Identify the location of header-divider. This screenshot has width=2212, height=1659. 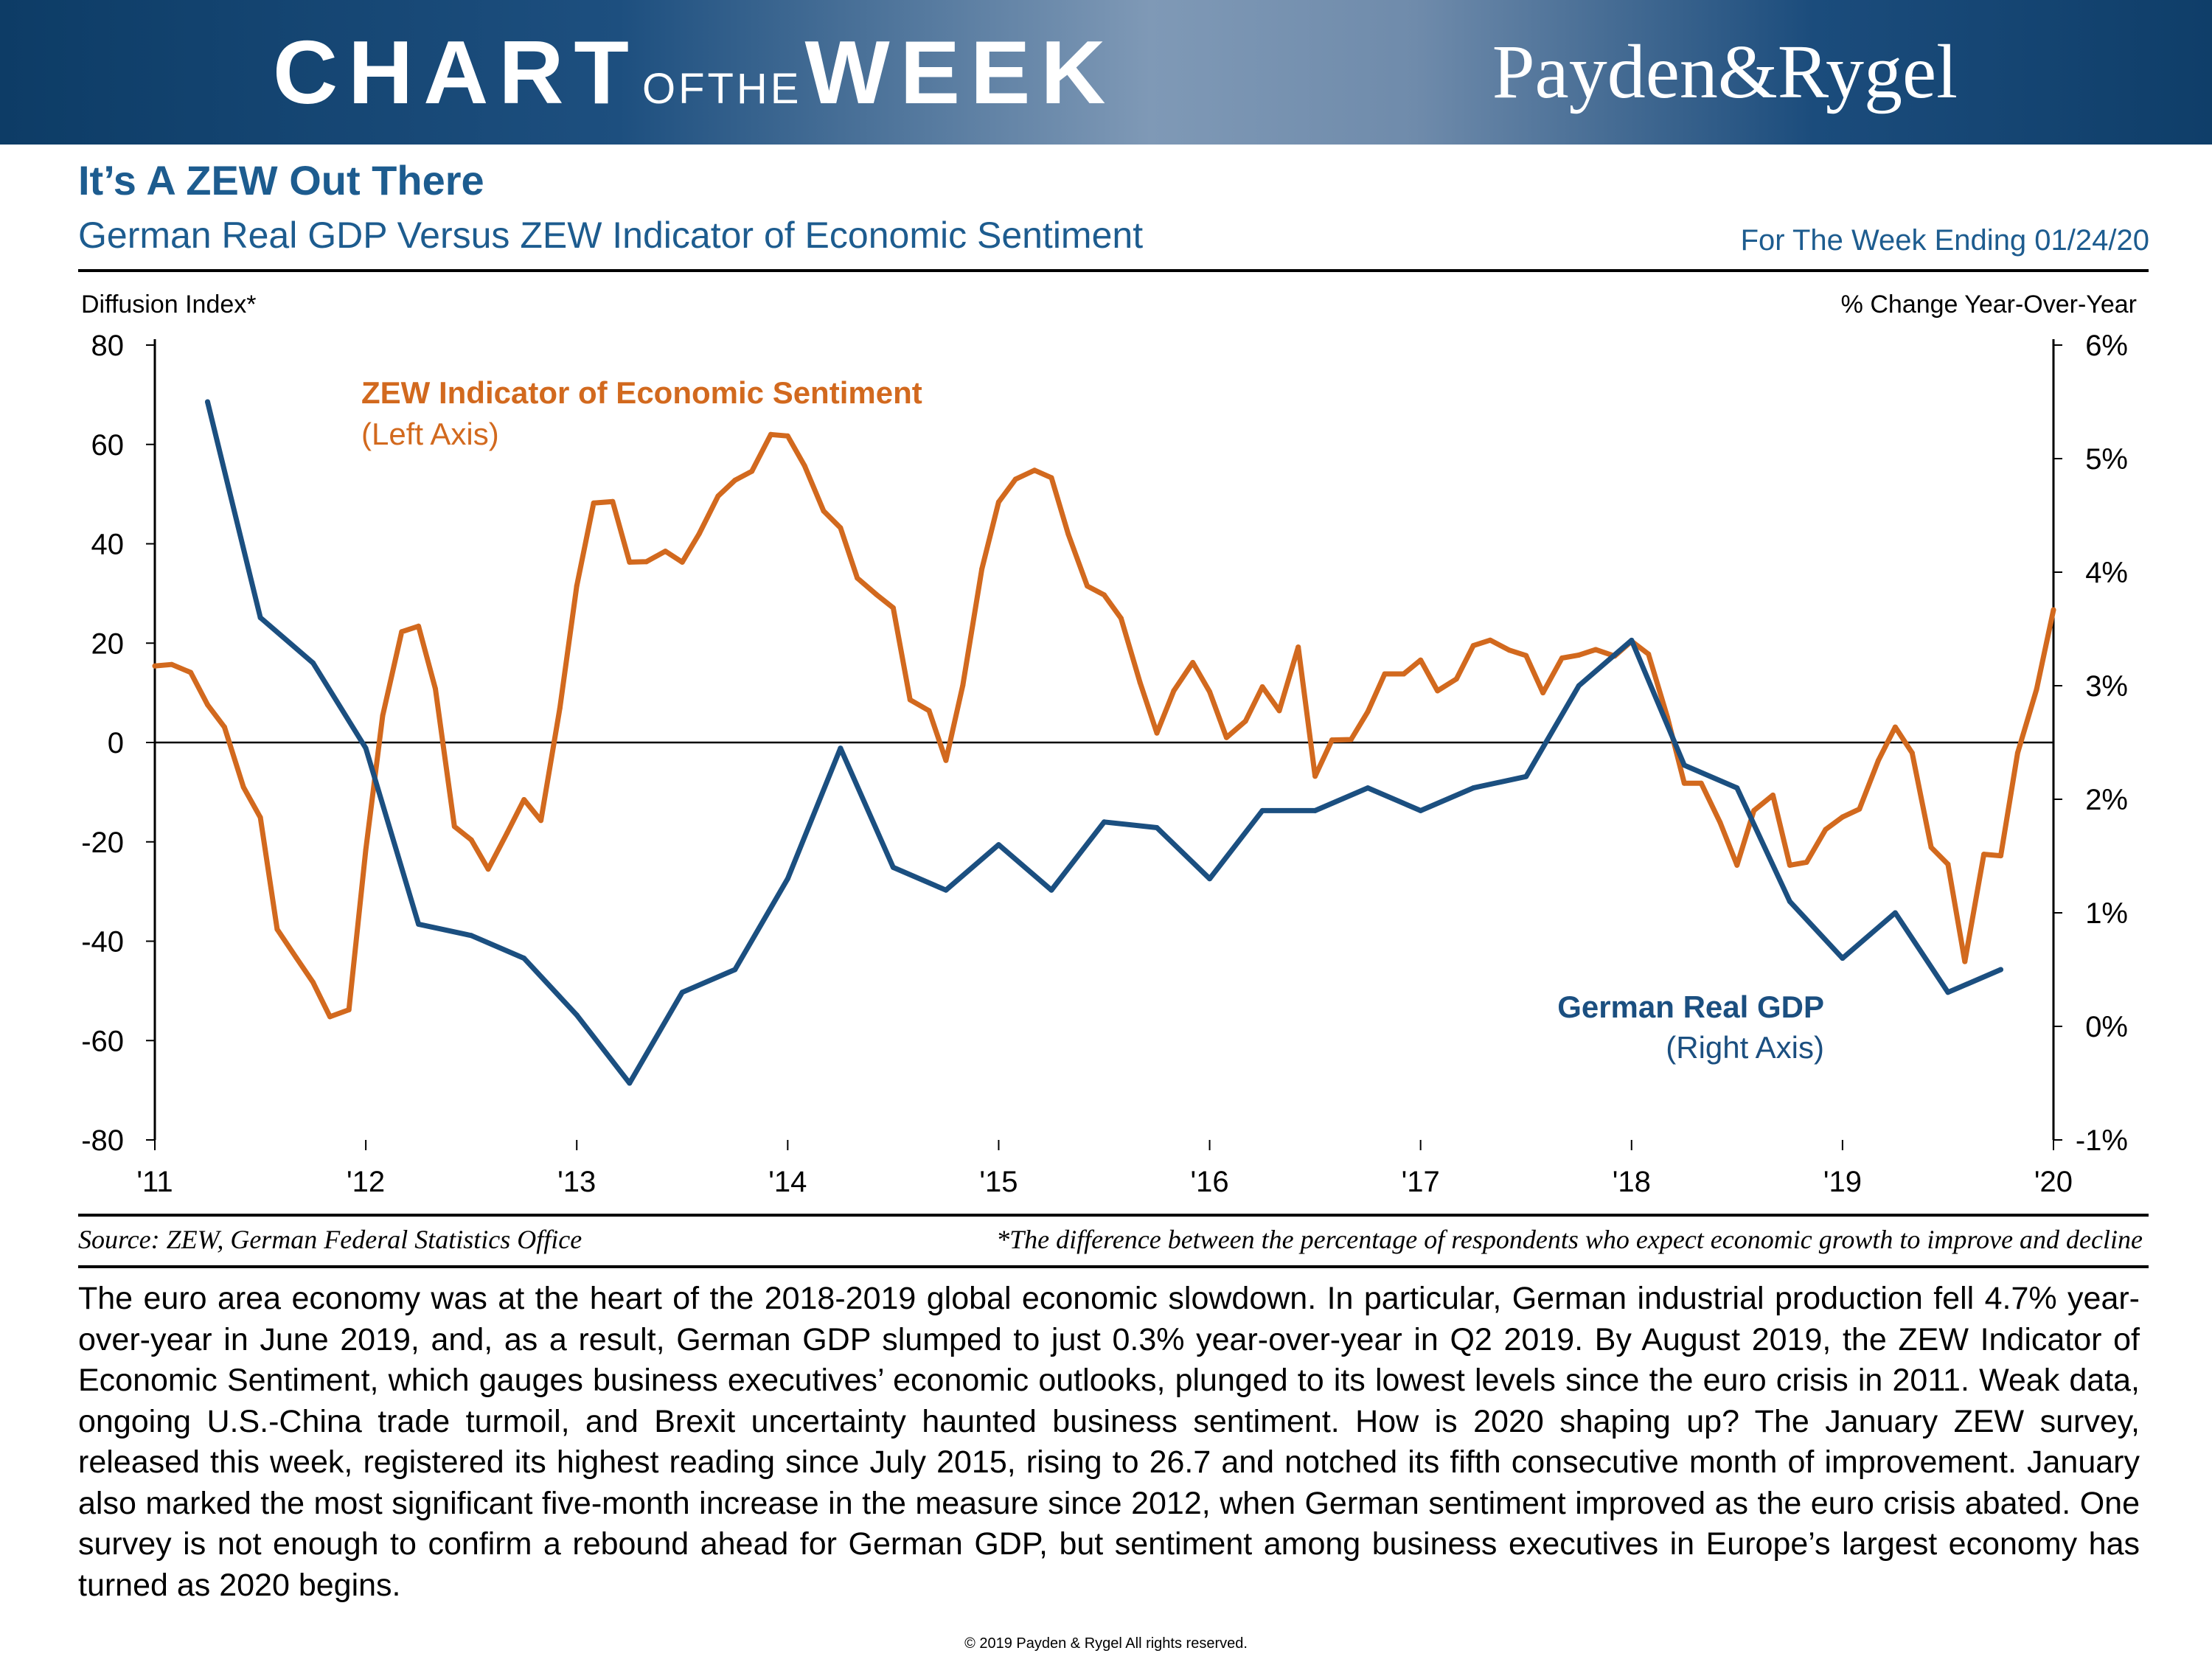
(1113, 270).